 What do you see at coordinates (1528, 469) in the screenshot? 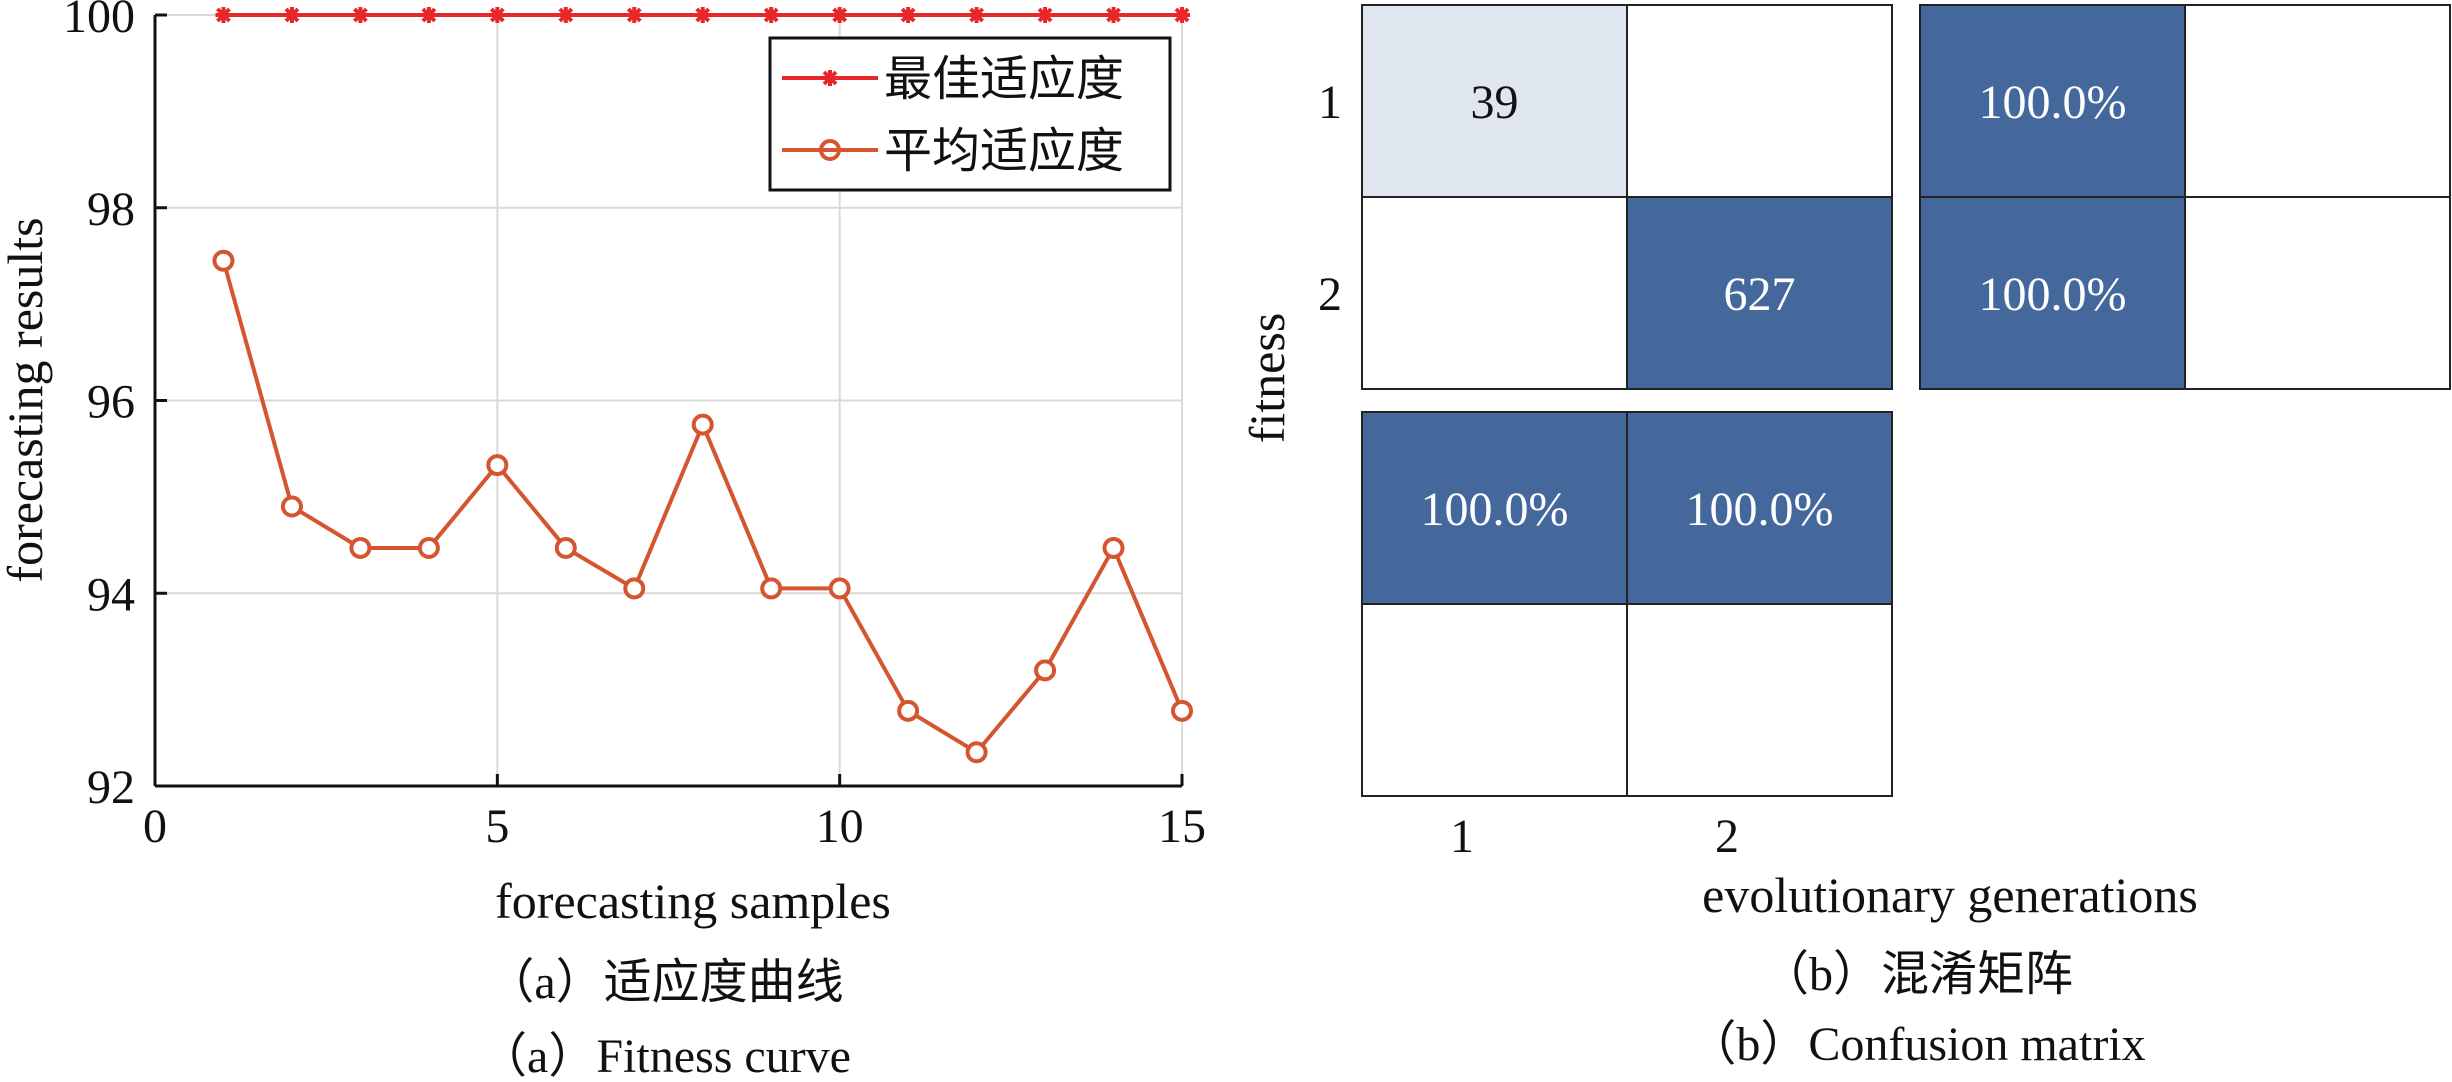
I see `matrix-tick-labels: 1 2 1 2` at bounding box center [1528, 469].